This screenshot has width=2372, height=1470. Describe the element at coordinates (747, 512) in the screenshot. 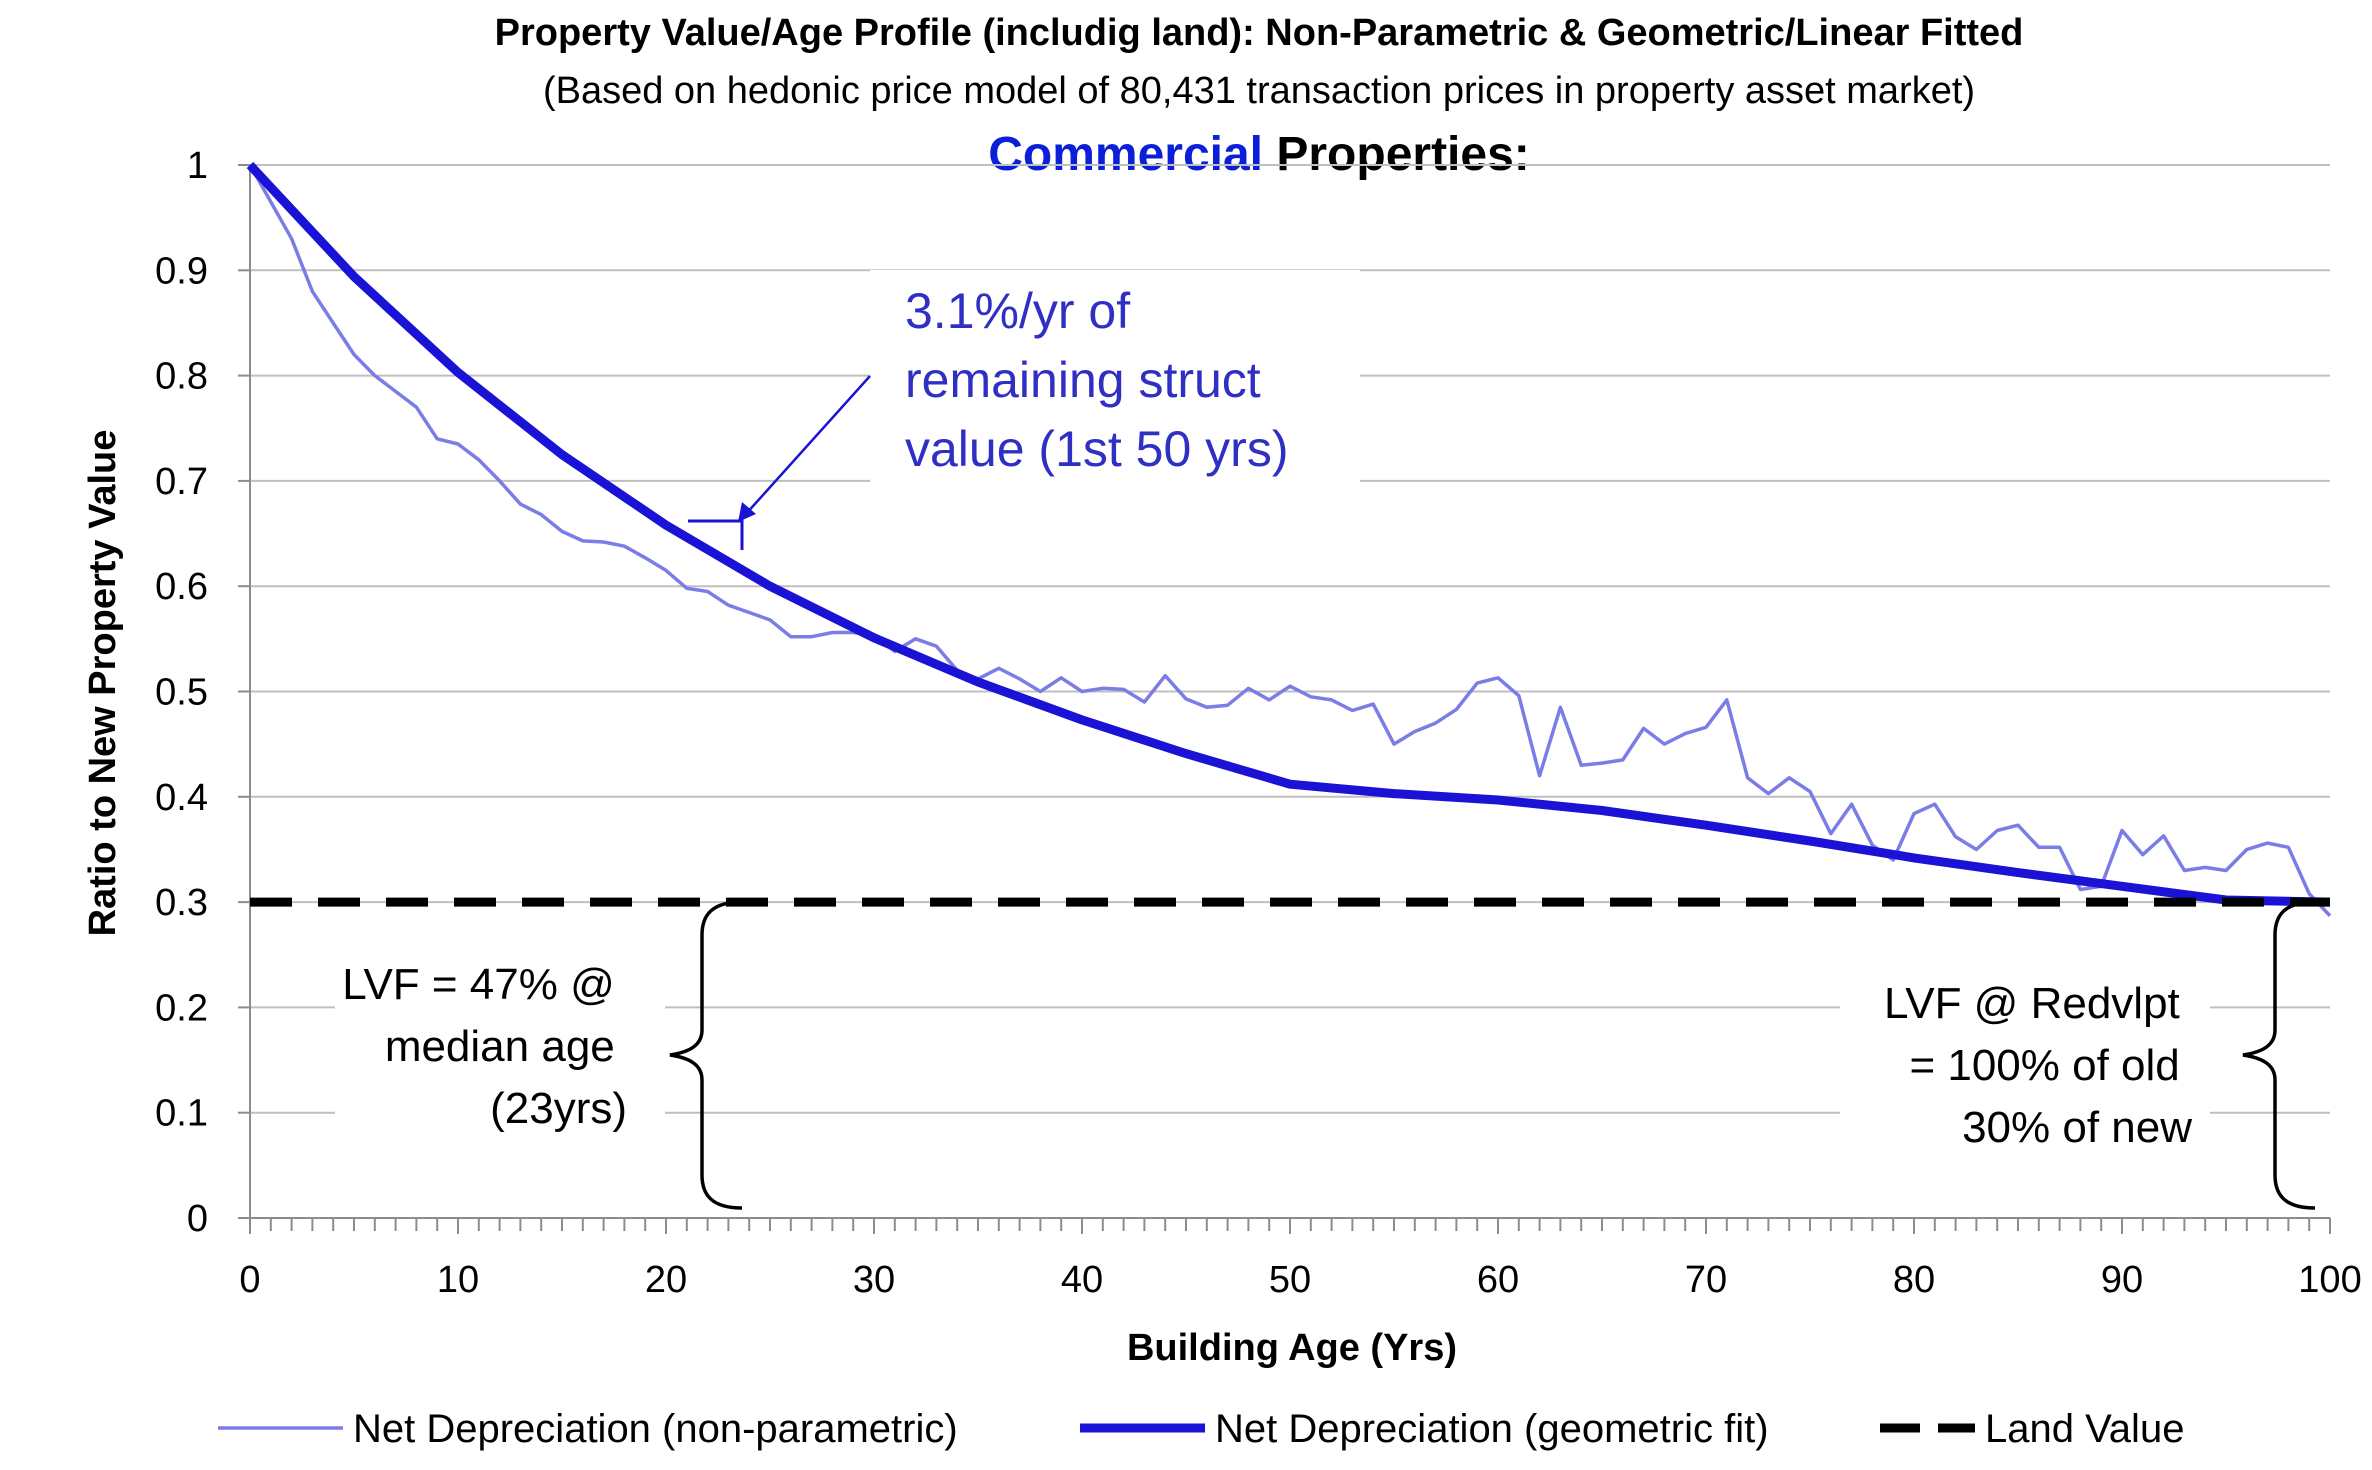

I see `rate-annotation-arrowhead` at that location.